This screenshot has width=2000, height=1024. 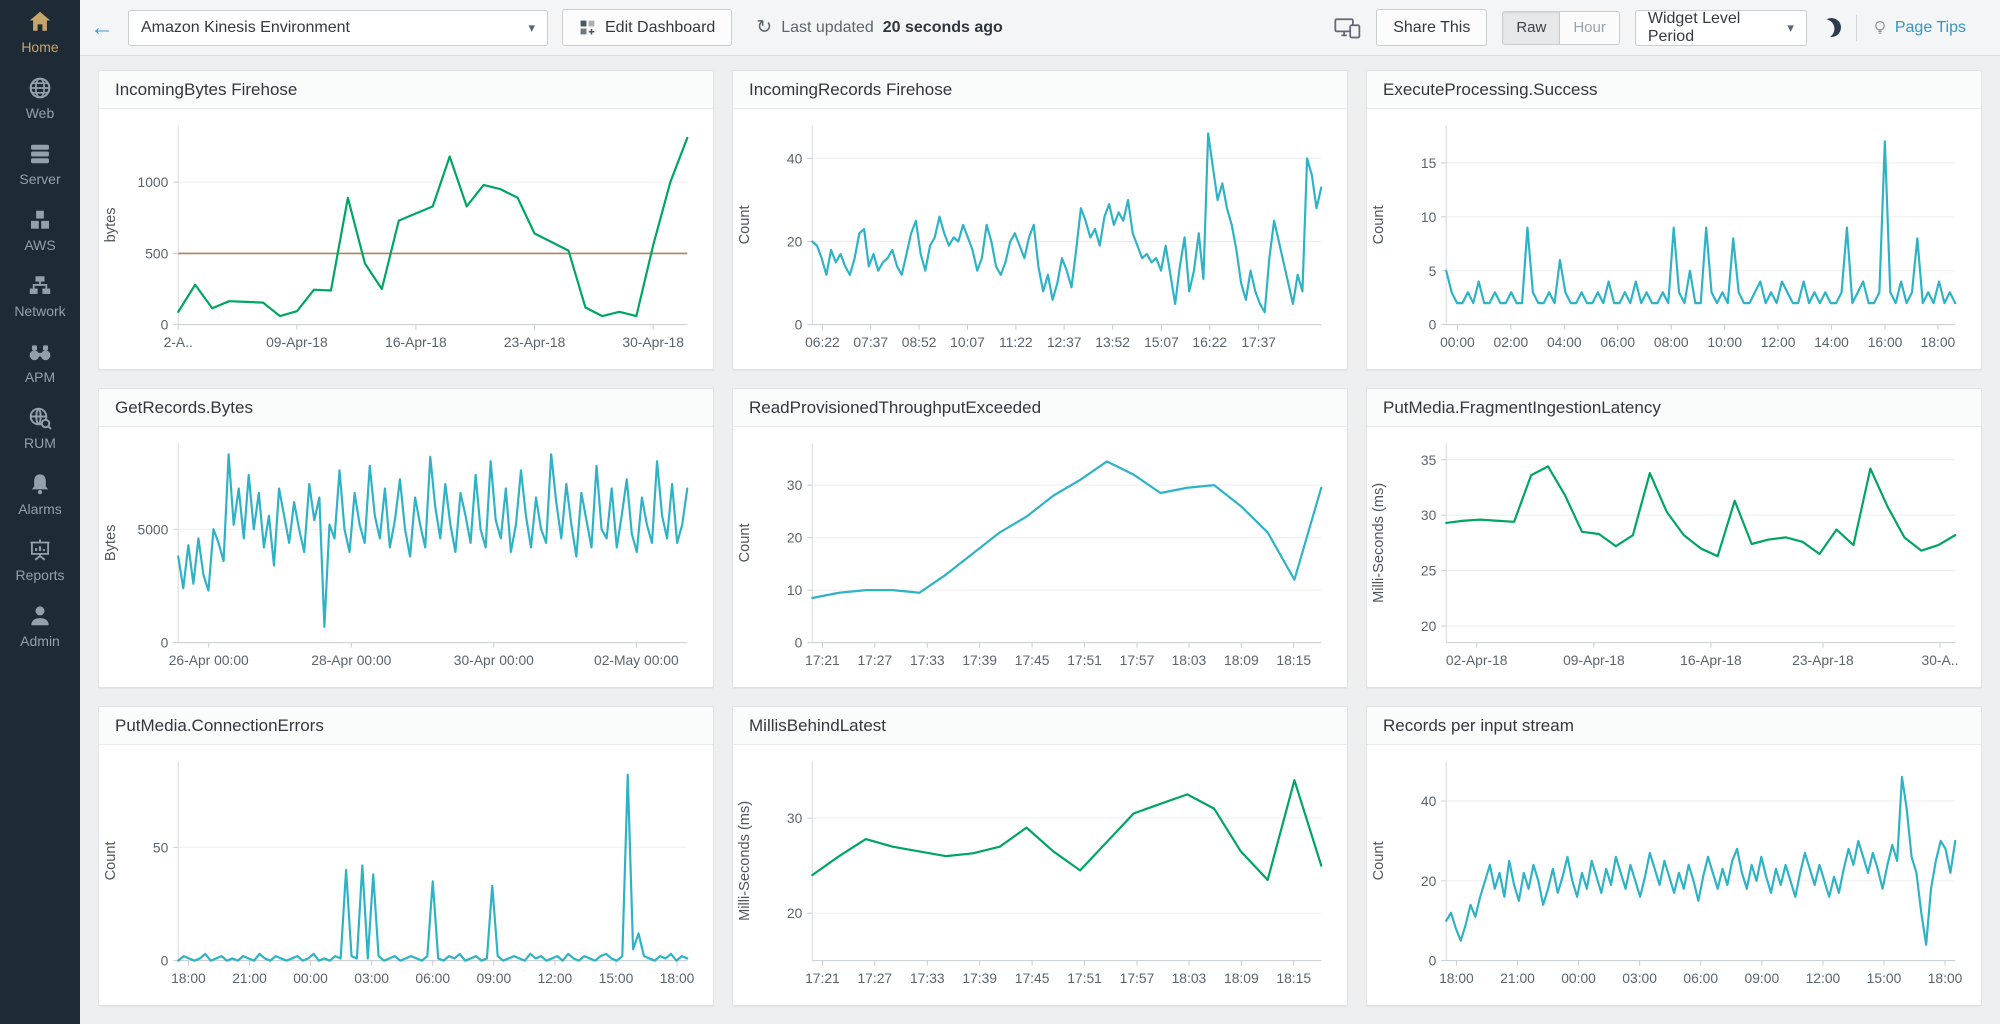 I want to click on lightbulb-icon, so click(x=1880, y=27).